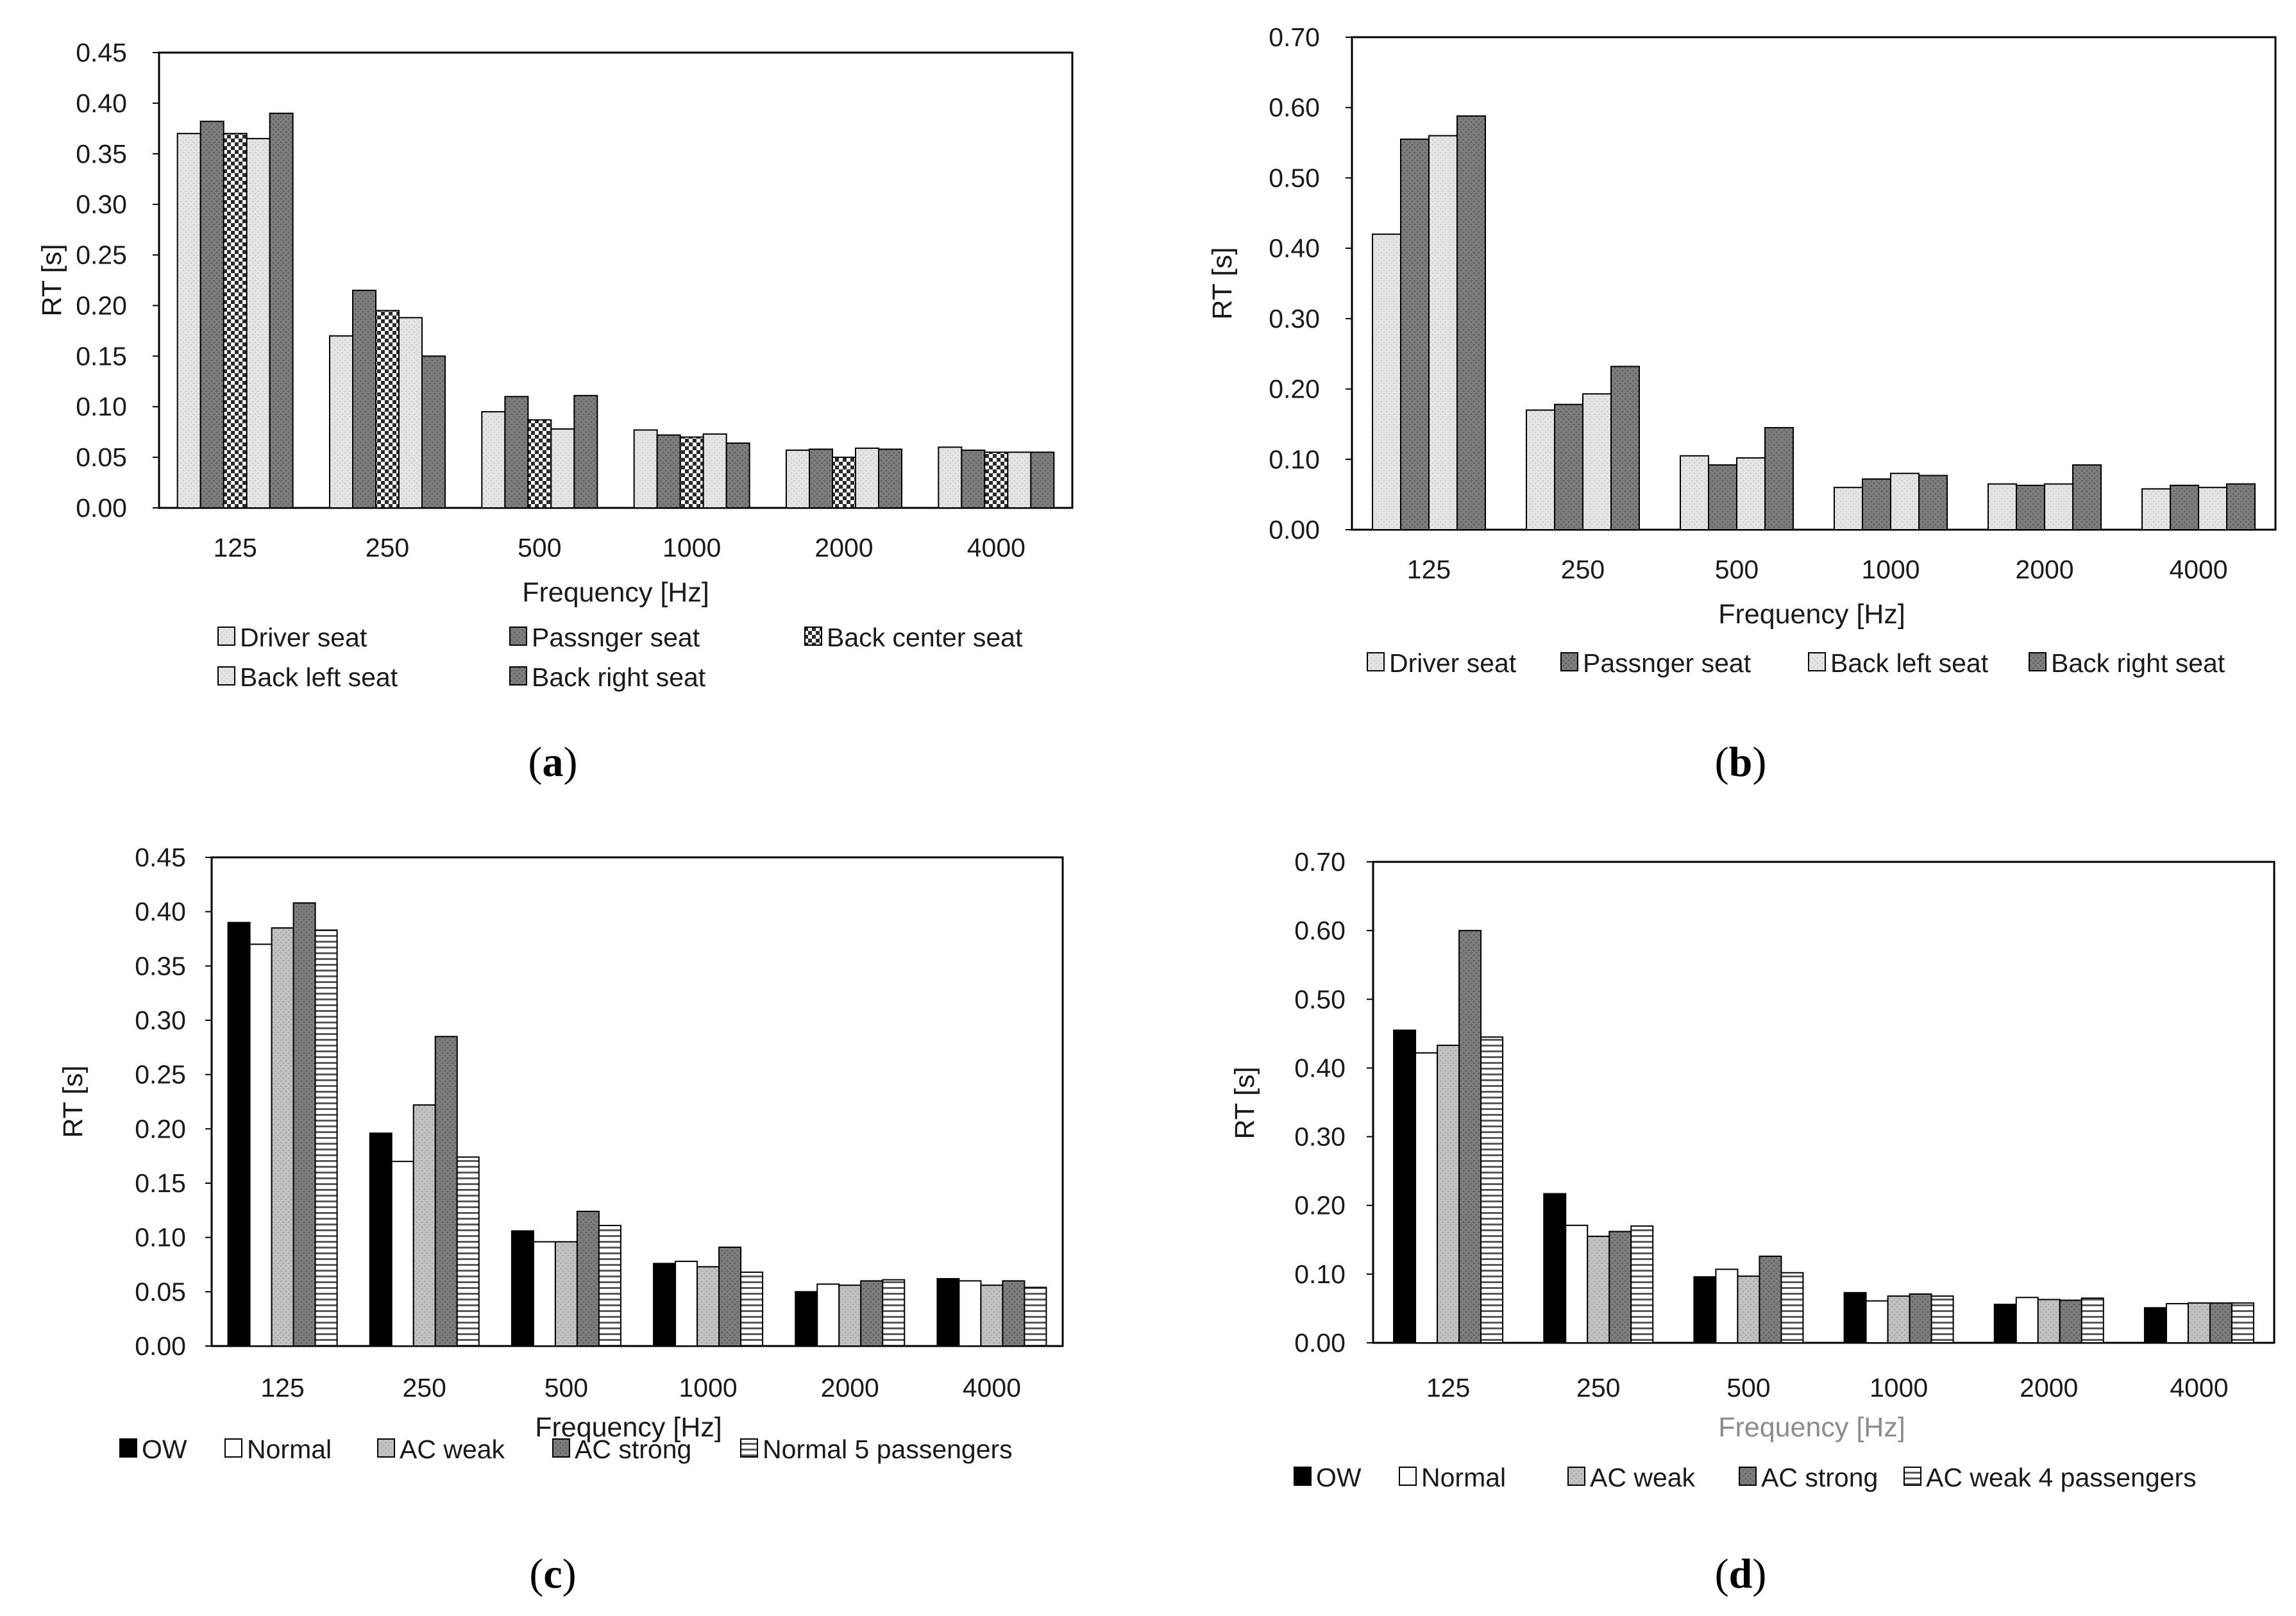 The image size is (2296, 1616). What do you see at coordinates (996, 547) in the screenshot?
I see `x-tick-label: 4000` at bounding box center [996, 547].